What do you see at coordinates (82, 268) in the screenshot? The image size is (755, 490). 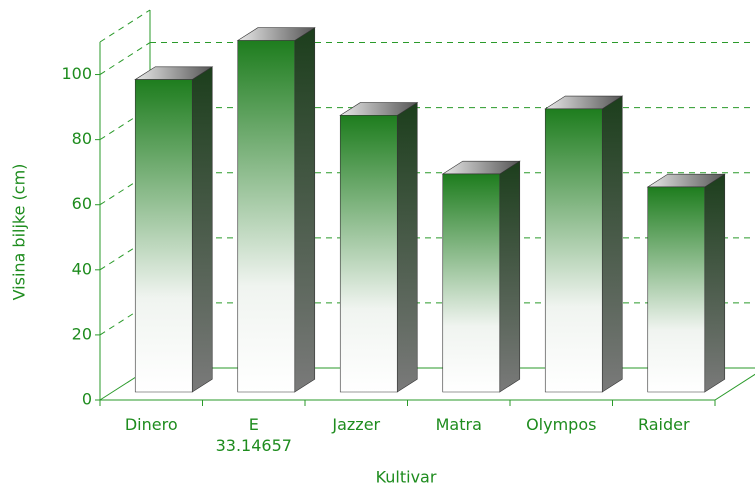 I see `y-tick-label: 40` at bounding box center [82, 268].